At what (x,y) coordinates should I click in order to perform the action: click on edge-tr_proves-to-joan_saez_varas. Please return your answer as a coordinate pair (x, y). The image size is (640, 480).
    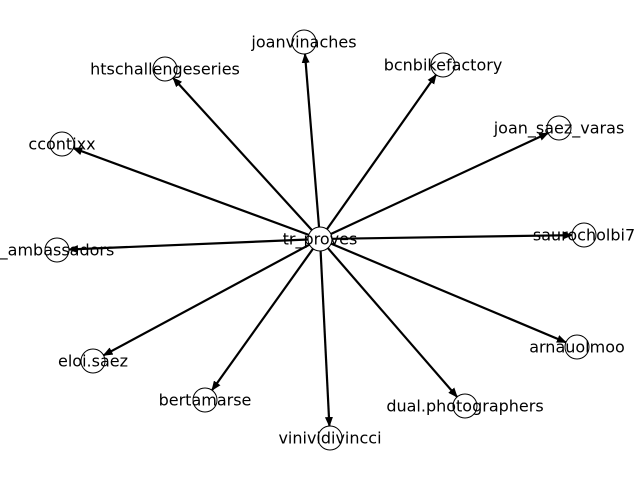
    Looking at the image, I should click on (440, 183).